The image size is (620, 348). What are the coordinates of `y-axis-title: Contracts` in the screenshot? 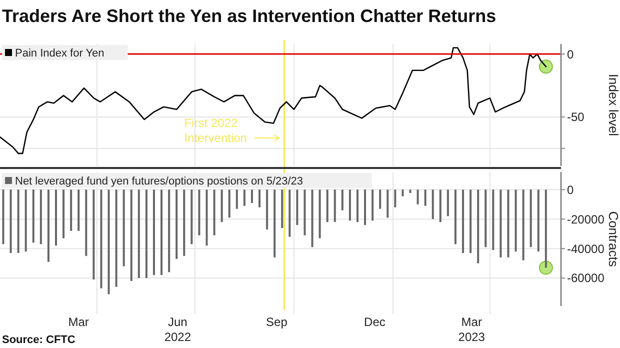 It's located at (613, 239).